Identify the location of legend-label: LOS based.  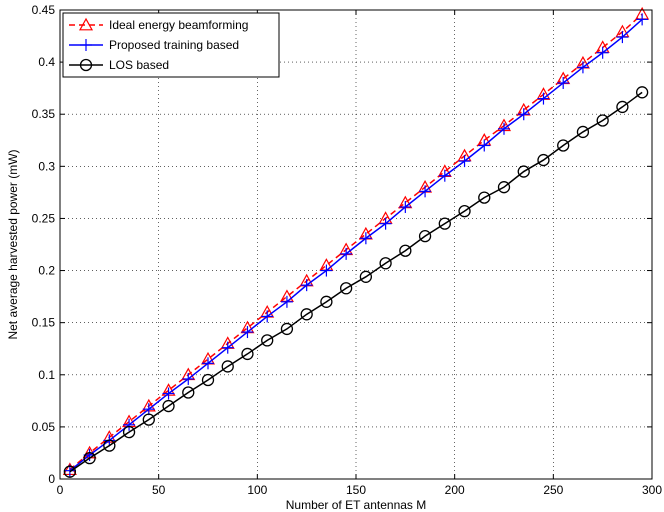
(139, 65).